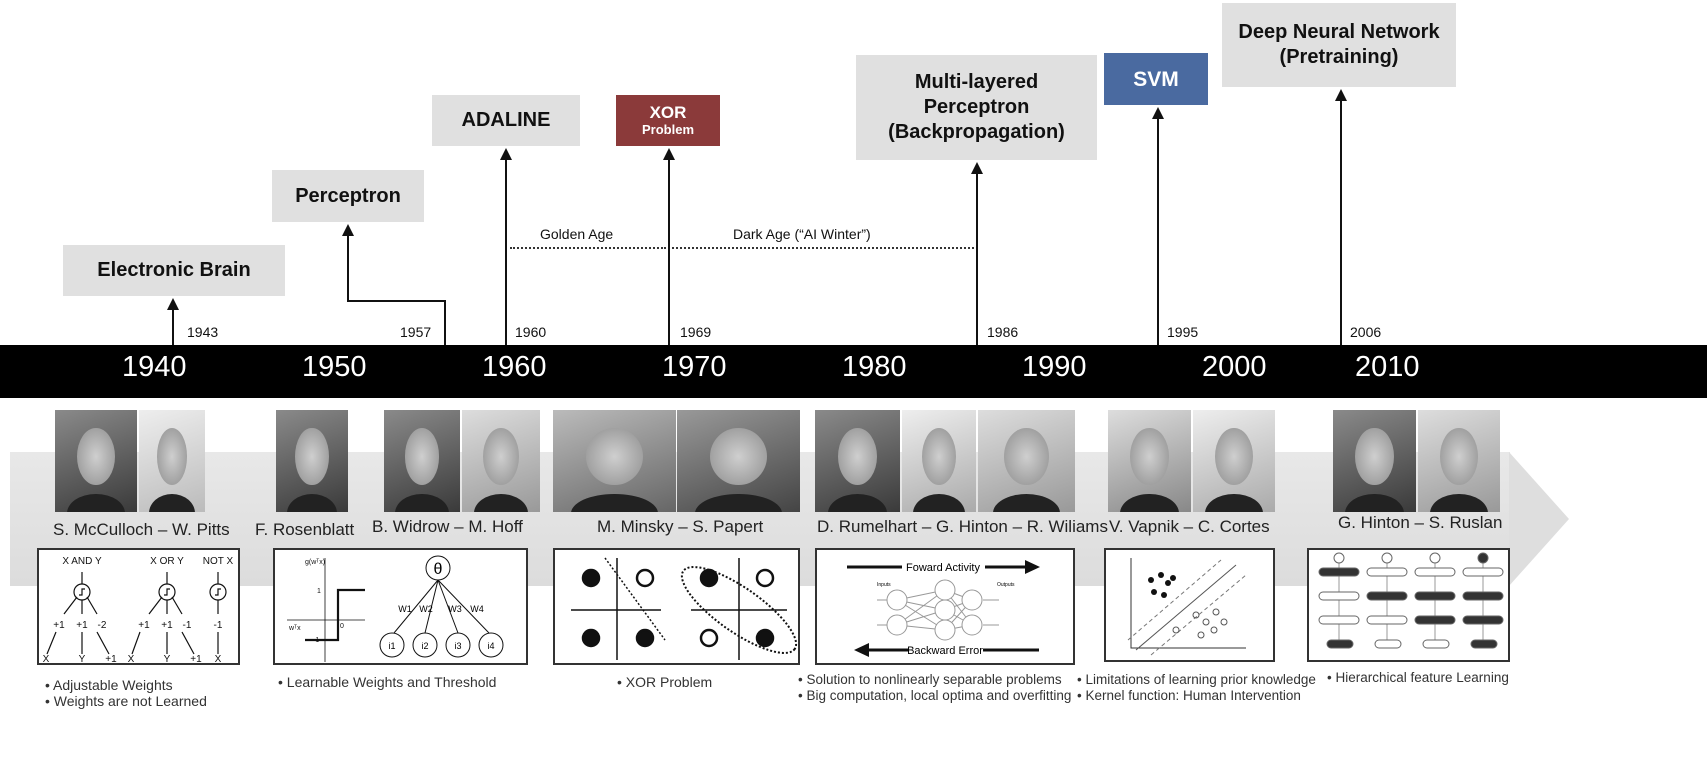 Image resolution: width=1707 pixels, height=780 pixels. Describe the element at coordinates (1006, 585) in the screenshot. I see `outputs-label: Outputs` at that location.